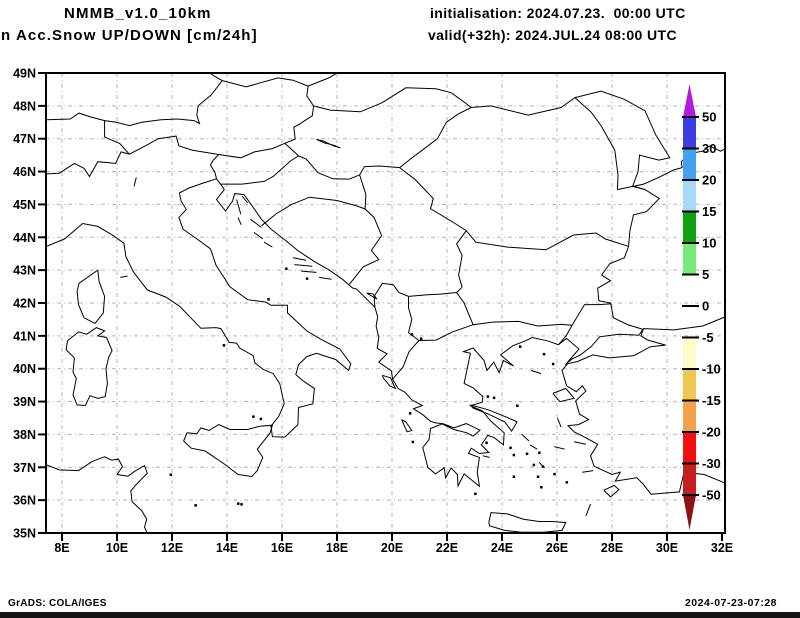 The width and height of the screenshot is (800, 618). Describe the element at coordinates (709, 148) in the screenshot. I see `colorbar-tick-label: 30` at that location.